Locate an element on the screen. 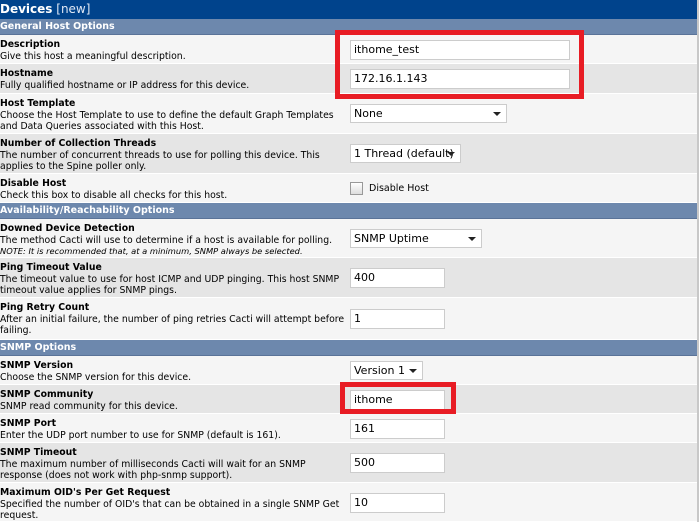 The height and width of the screenshot is (522, 700). ping-retry-input: 1 is located at coordinates (397, 319).